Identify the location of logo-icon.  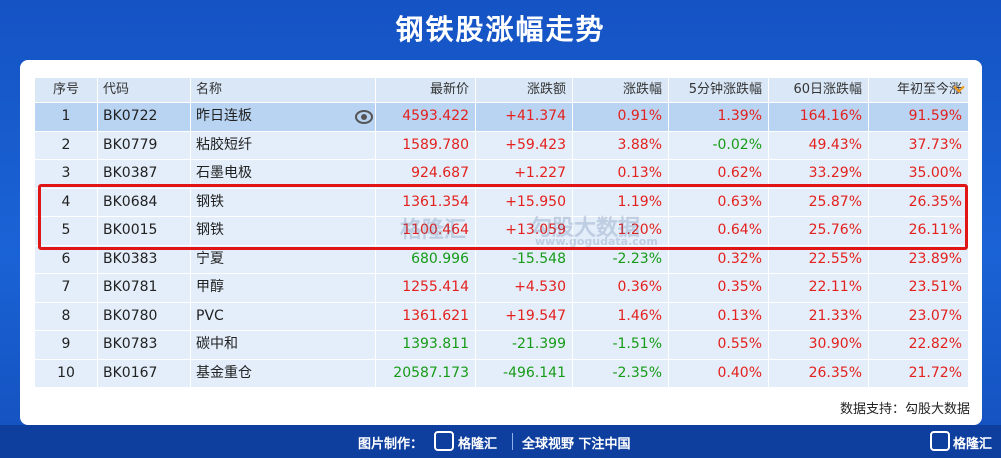
(444, 441).